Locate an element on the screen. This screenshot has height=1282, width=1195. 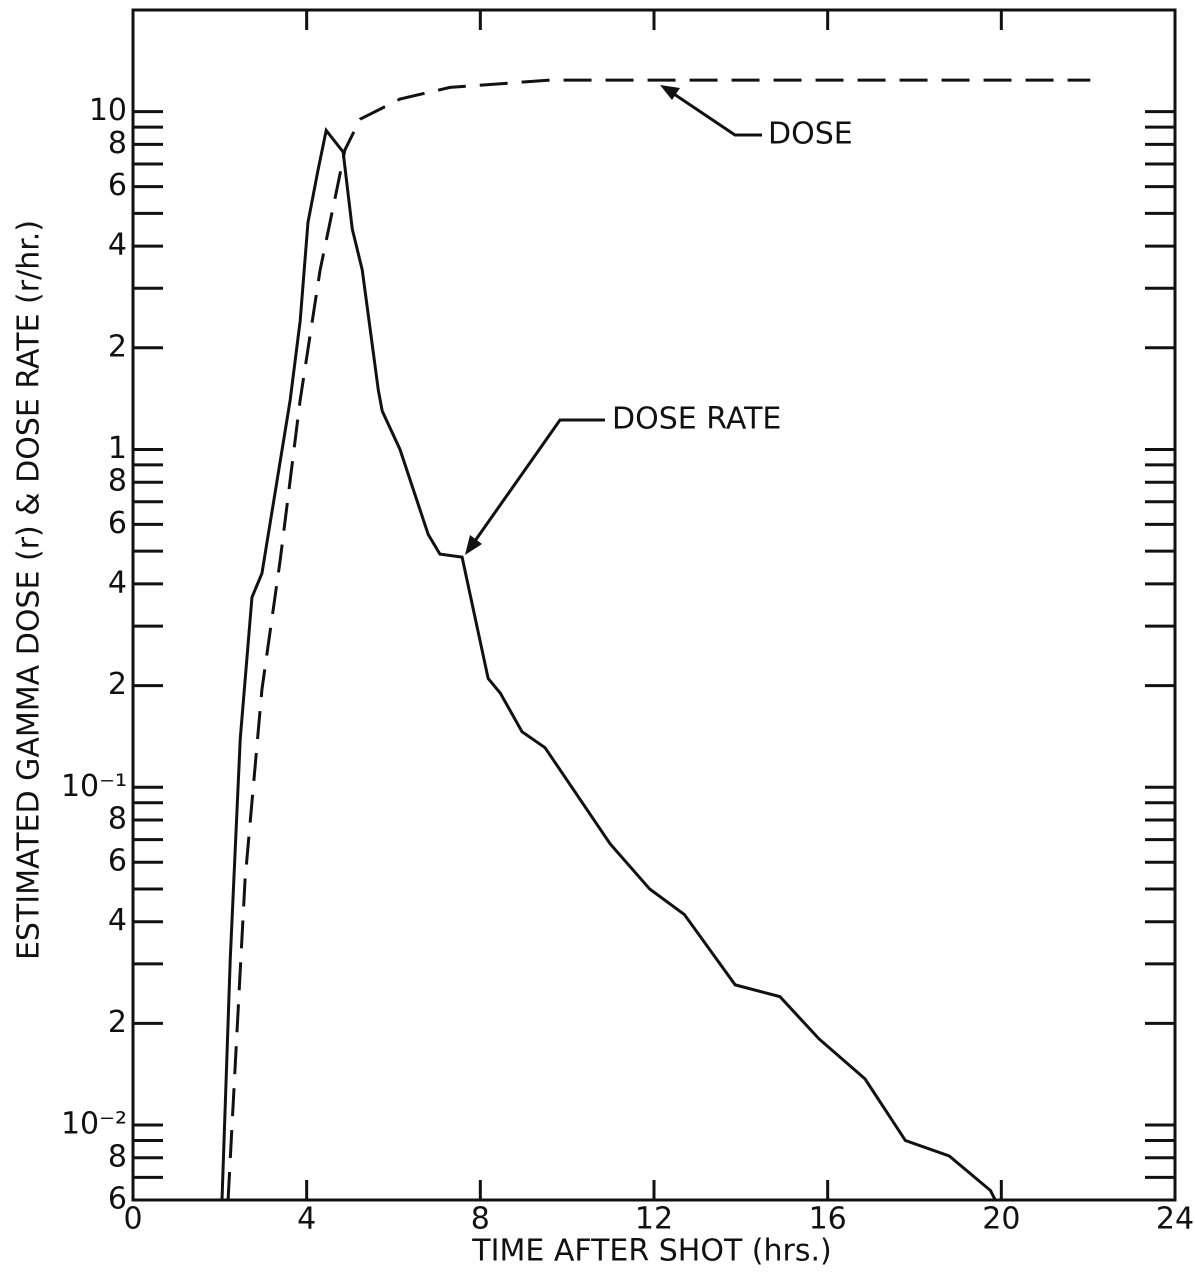
y-tick-label: 1 is located at coordinates (117, 448).